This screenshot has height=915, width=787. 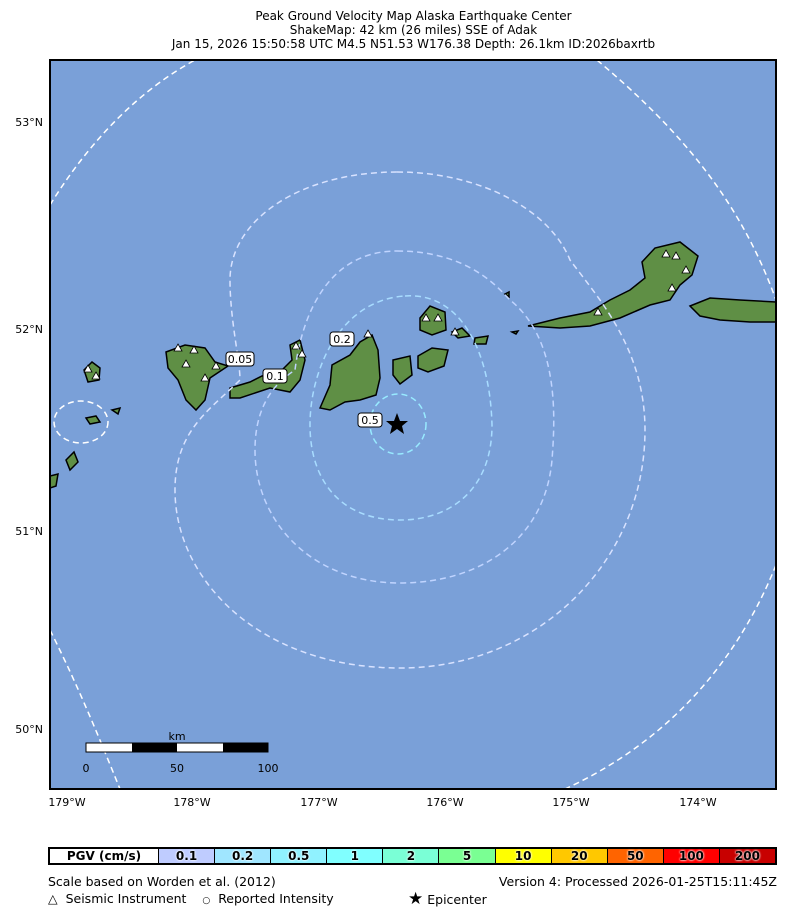 What do you see at coordinates (413, 30) in the screenshot?
I see `title-line-2: ShakeMap: 42 km (26 miles) SSE of Adak` at bounding box center [413, 30].